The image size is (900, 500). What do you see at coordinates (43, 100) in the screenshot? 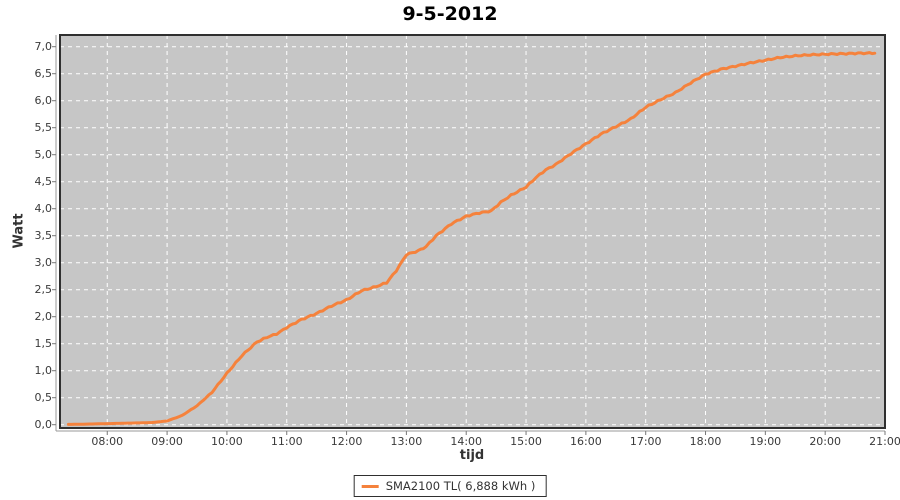
I see `y-tick-label: 6,0` at bounding box center [43, 100].